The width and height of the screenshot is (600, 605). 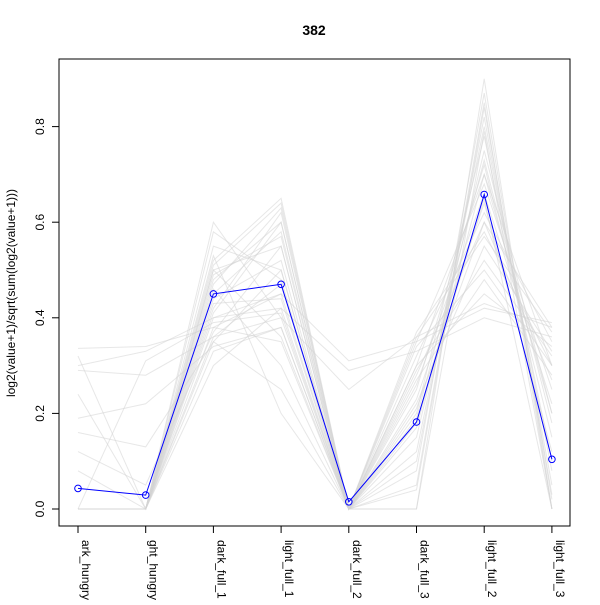 What do you see at coordinates (289, 569) in the screenshot?
I see `x-tick-label: light_full_1` at bounding box center [289, 569].